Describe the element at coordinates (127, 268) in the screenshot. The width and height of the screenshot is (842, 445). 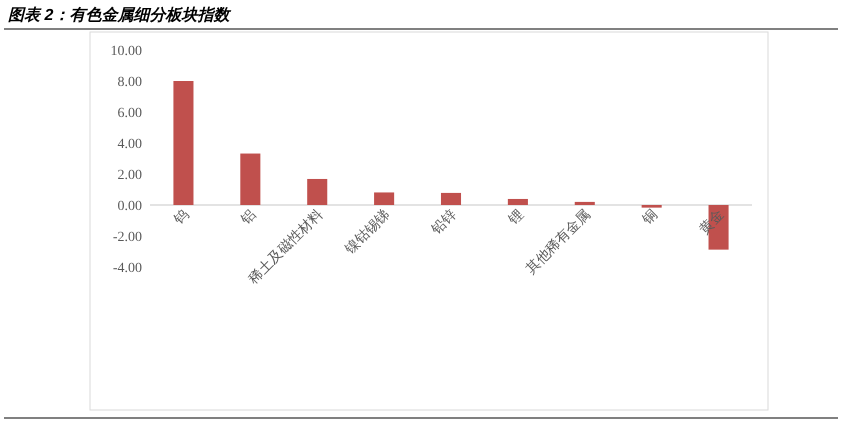
I see `y-tick-label: -4.00` at that location.